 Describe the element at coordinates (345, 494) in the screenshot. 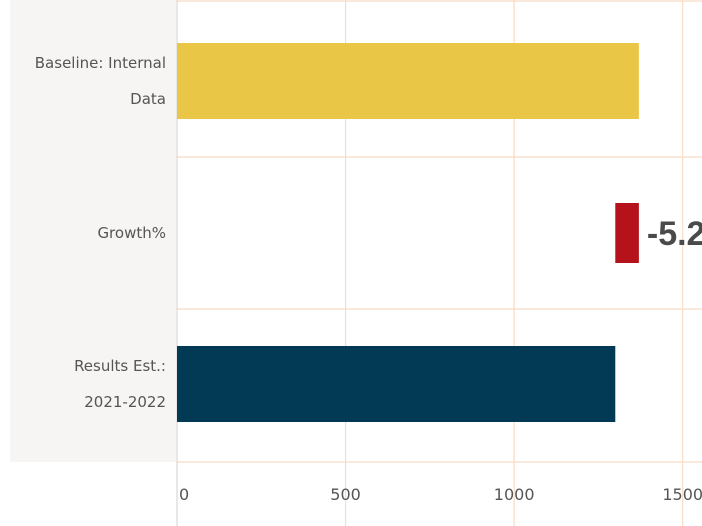

I see `x-tick-label: 500` at that location.